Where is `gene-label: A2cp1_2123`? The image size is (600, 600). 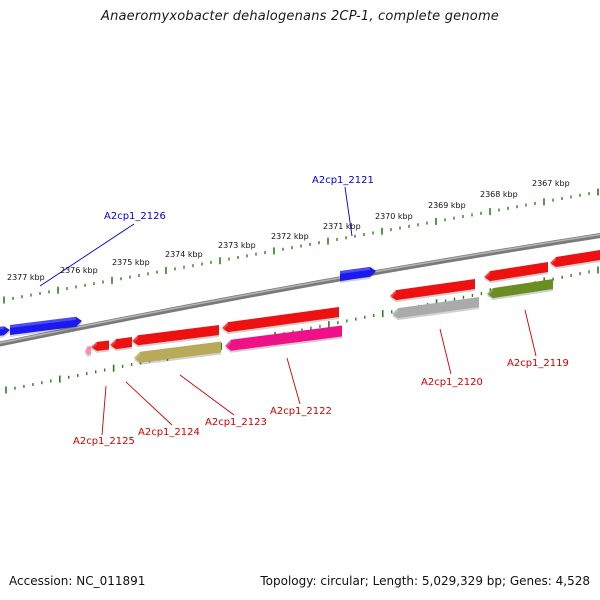 gene-label: A2cp1_2123 is located at coordinates (236, 422).